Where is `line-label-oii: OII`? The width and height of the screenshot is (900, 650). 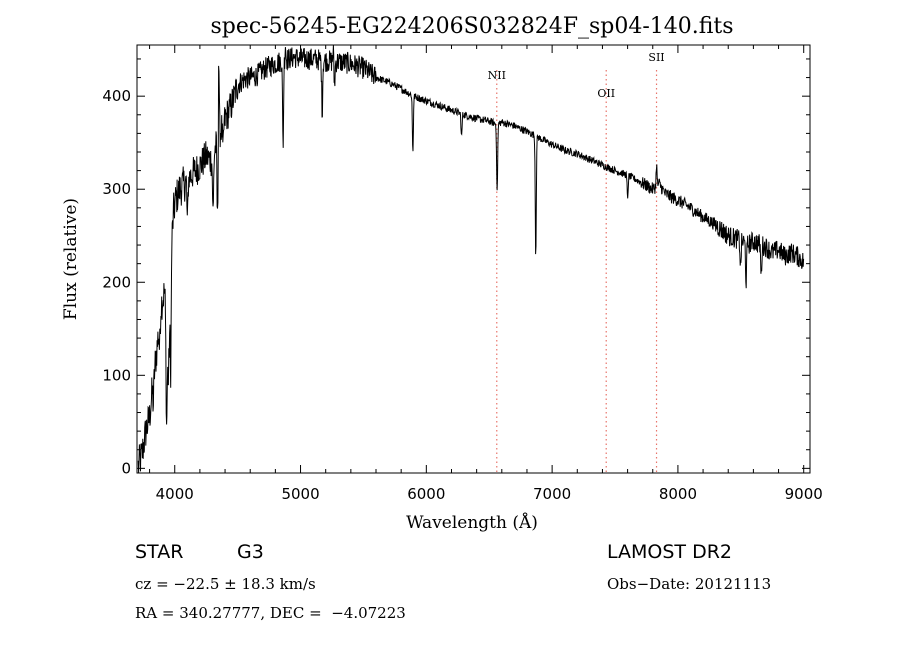
line-label-oii: OII is located at coordinates (606, 93).